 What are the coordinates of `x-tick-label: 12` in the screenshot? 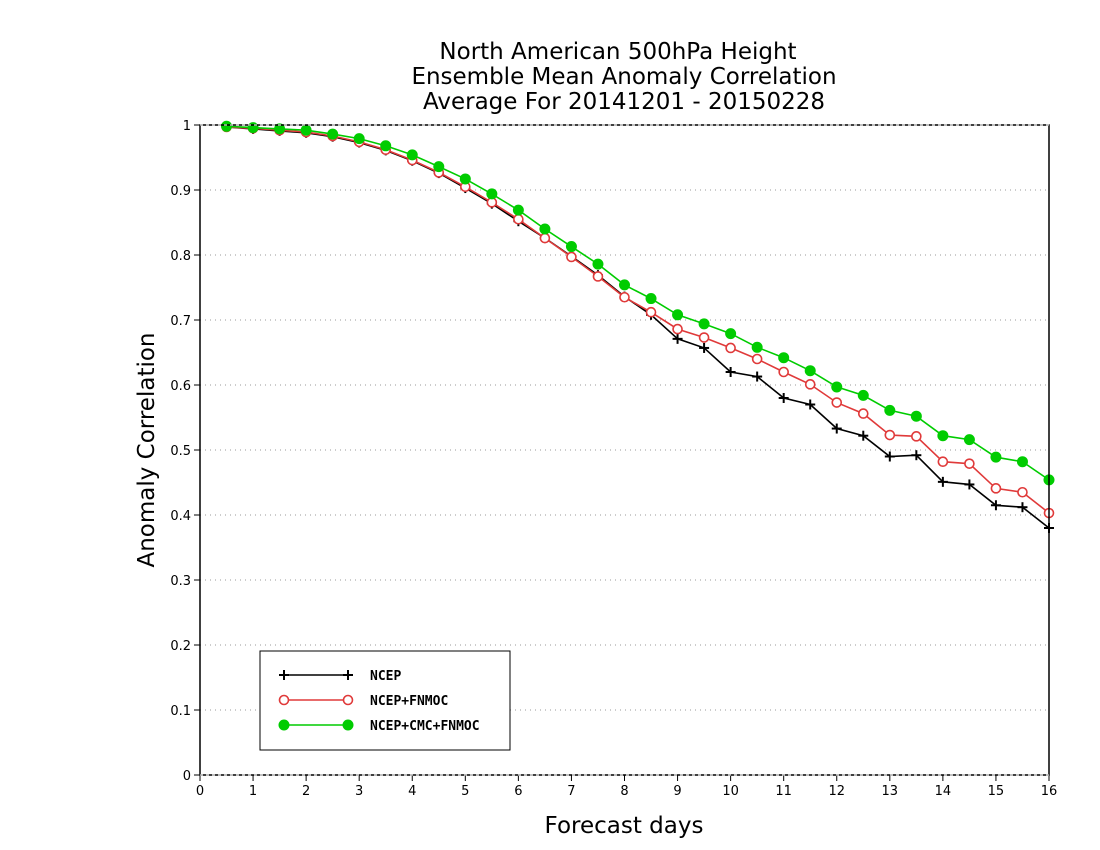 It's located at (836, 791).